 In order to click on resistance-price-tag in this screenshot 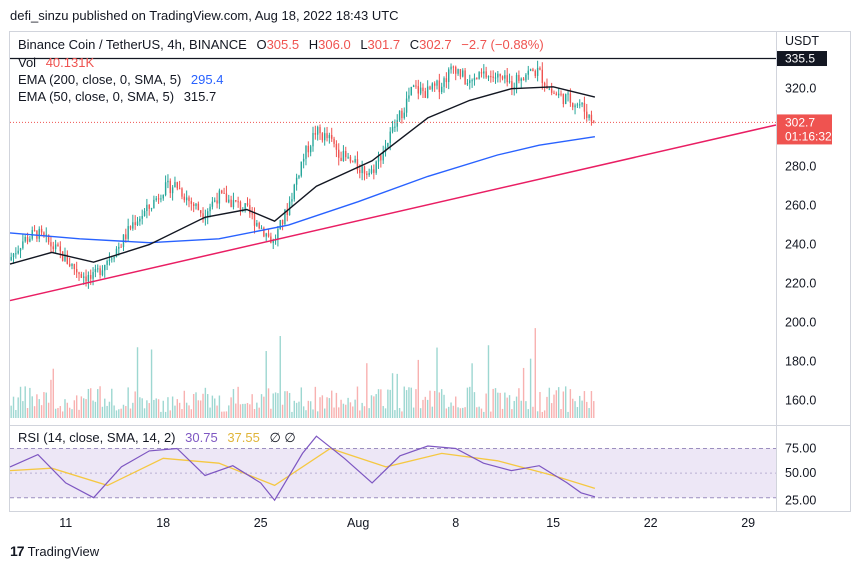, I will do `click(802, 59)`.